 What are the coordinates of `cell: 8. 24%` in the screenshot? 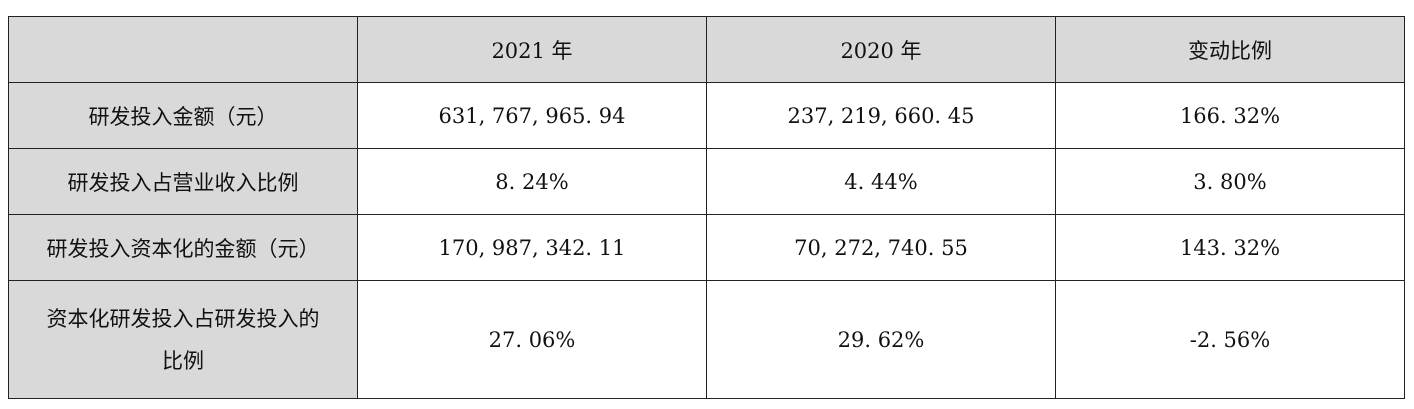 It's located at (532, 181).